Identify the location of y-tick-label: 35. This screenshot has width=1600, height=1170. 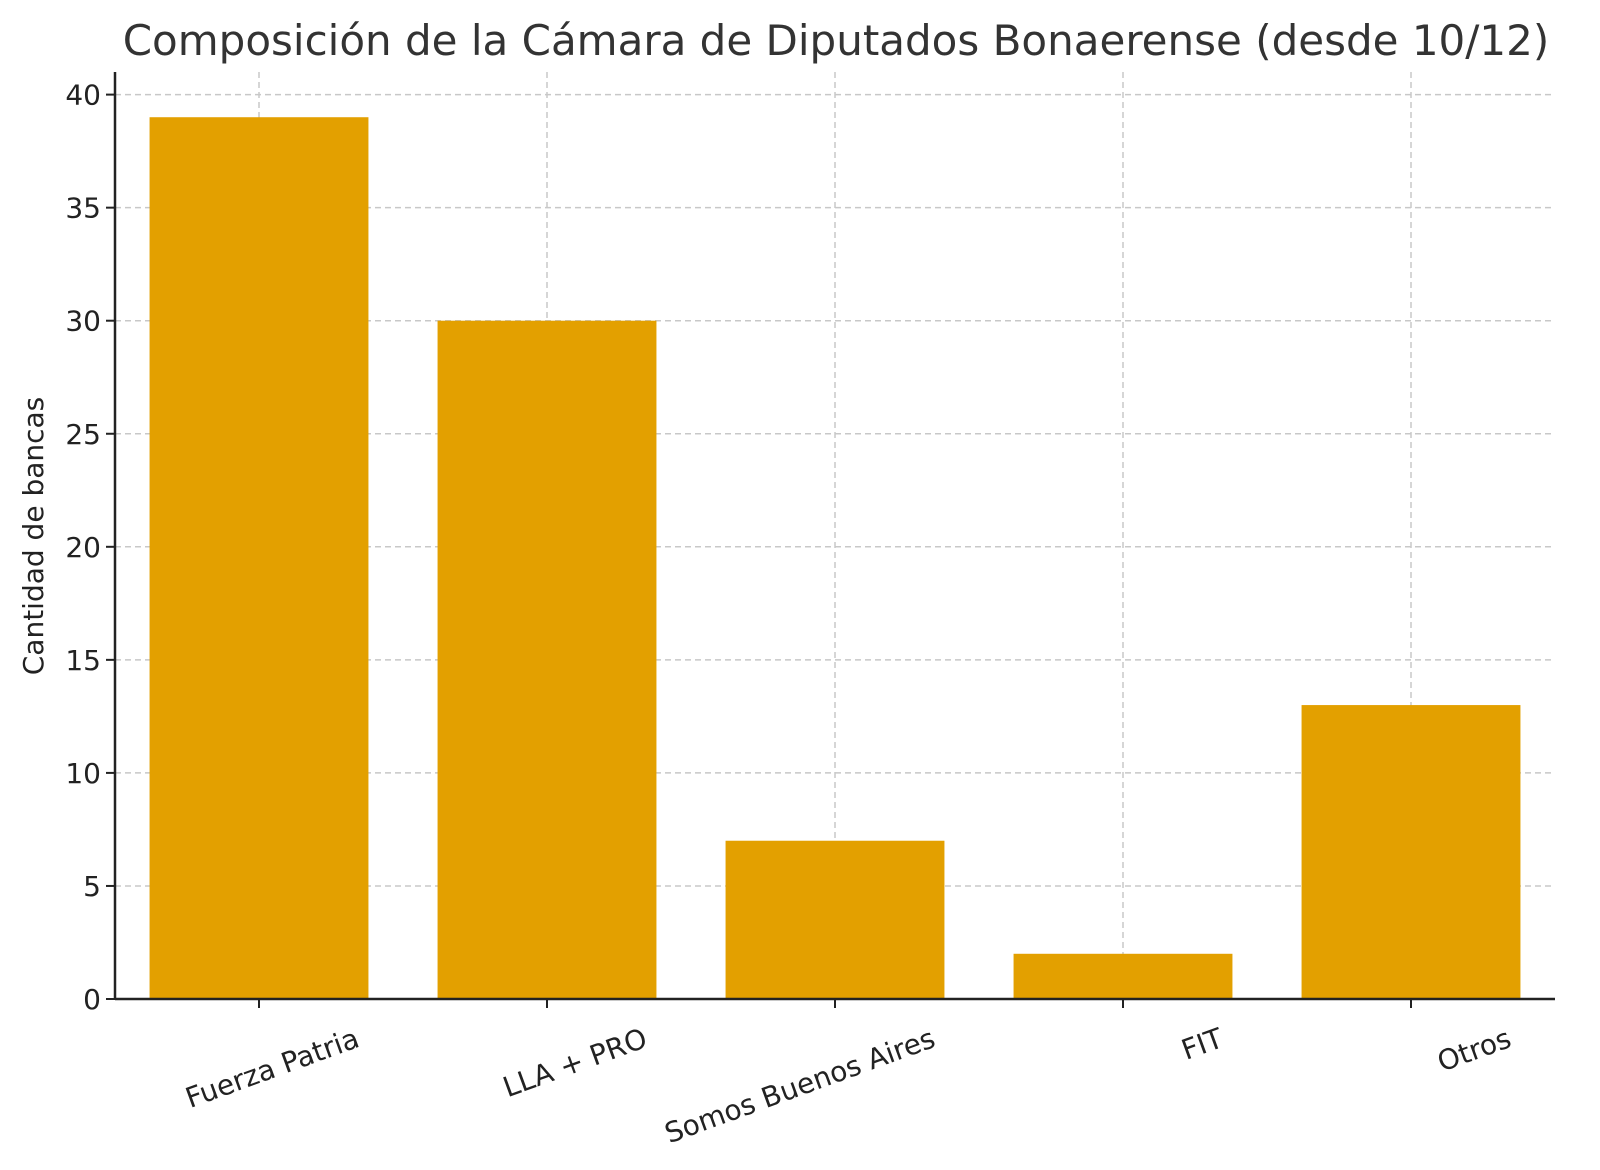
(83, 208).